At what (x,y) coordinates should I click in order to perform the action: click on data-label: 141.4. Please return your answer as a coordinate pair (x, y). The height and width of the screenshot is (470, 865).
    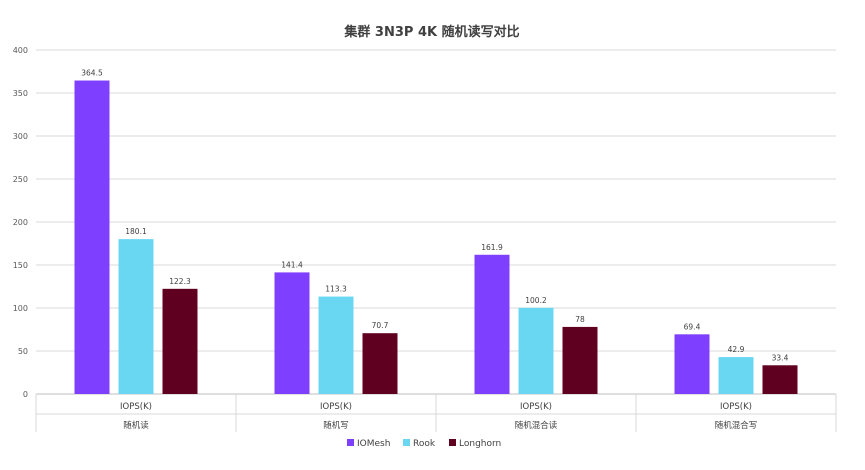
    Looking at the image, I should click on (292, 264).